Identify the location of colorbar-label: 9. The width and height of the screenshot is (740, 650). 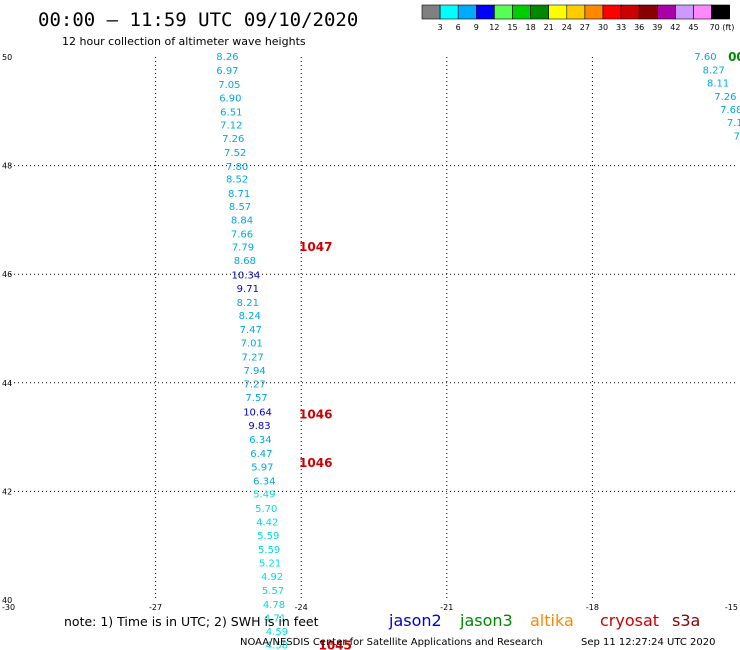
(476, 27).